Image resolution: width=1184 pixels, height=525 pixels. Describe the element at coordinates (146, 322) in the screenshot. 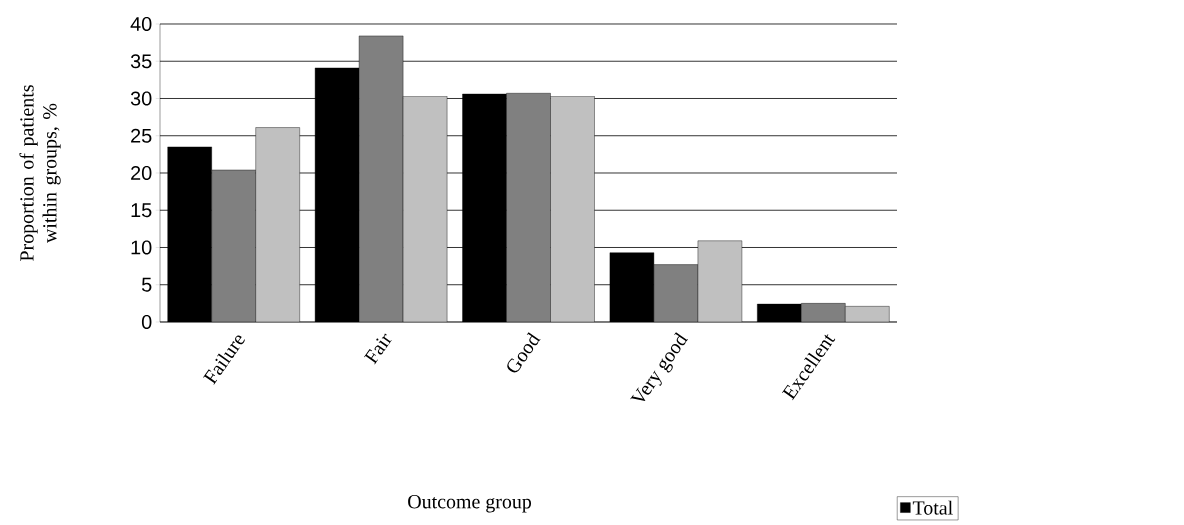

I see `y-tick-label: 0` at that location.